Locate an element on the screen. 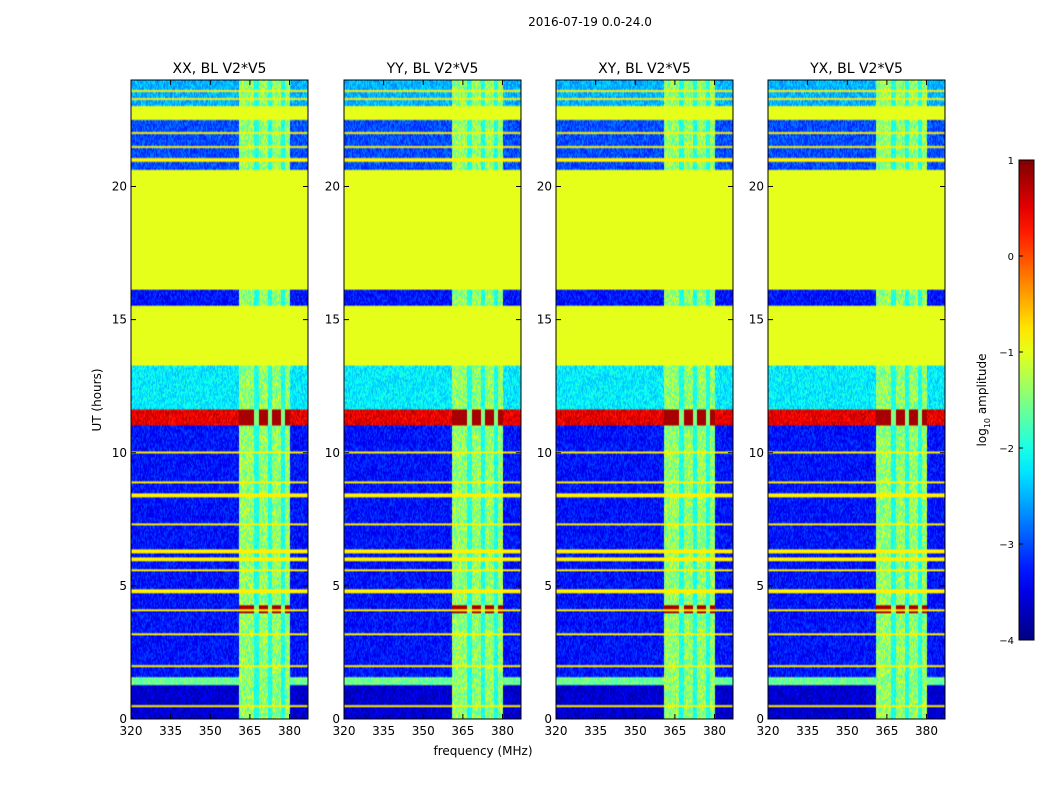 The image size is (1050, 800). colorbar-gradient is located at coordinates (1026, 400).